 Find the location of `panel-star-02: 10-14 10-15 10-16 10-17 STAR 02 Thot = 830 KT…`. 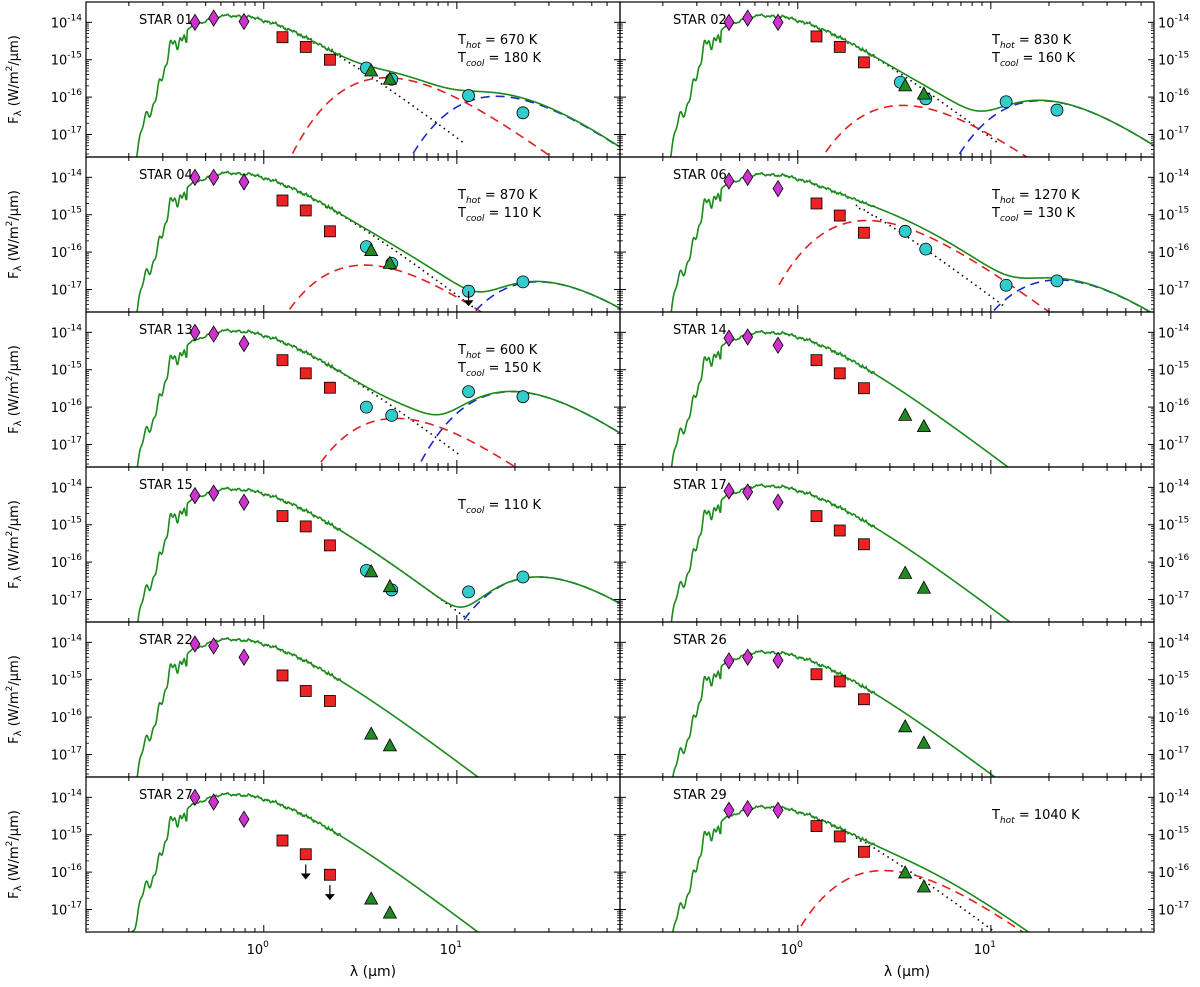

panel-star-02: 10-14 10-15 10-16 10-17 STAR 02 Thot = 830 KT… is located at coordinates (904, 79).